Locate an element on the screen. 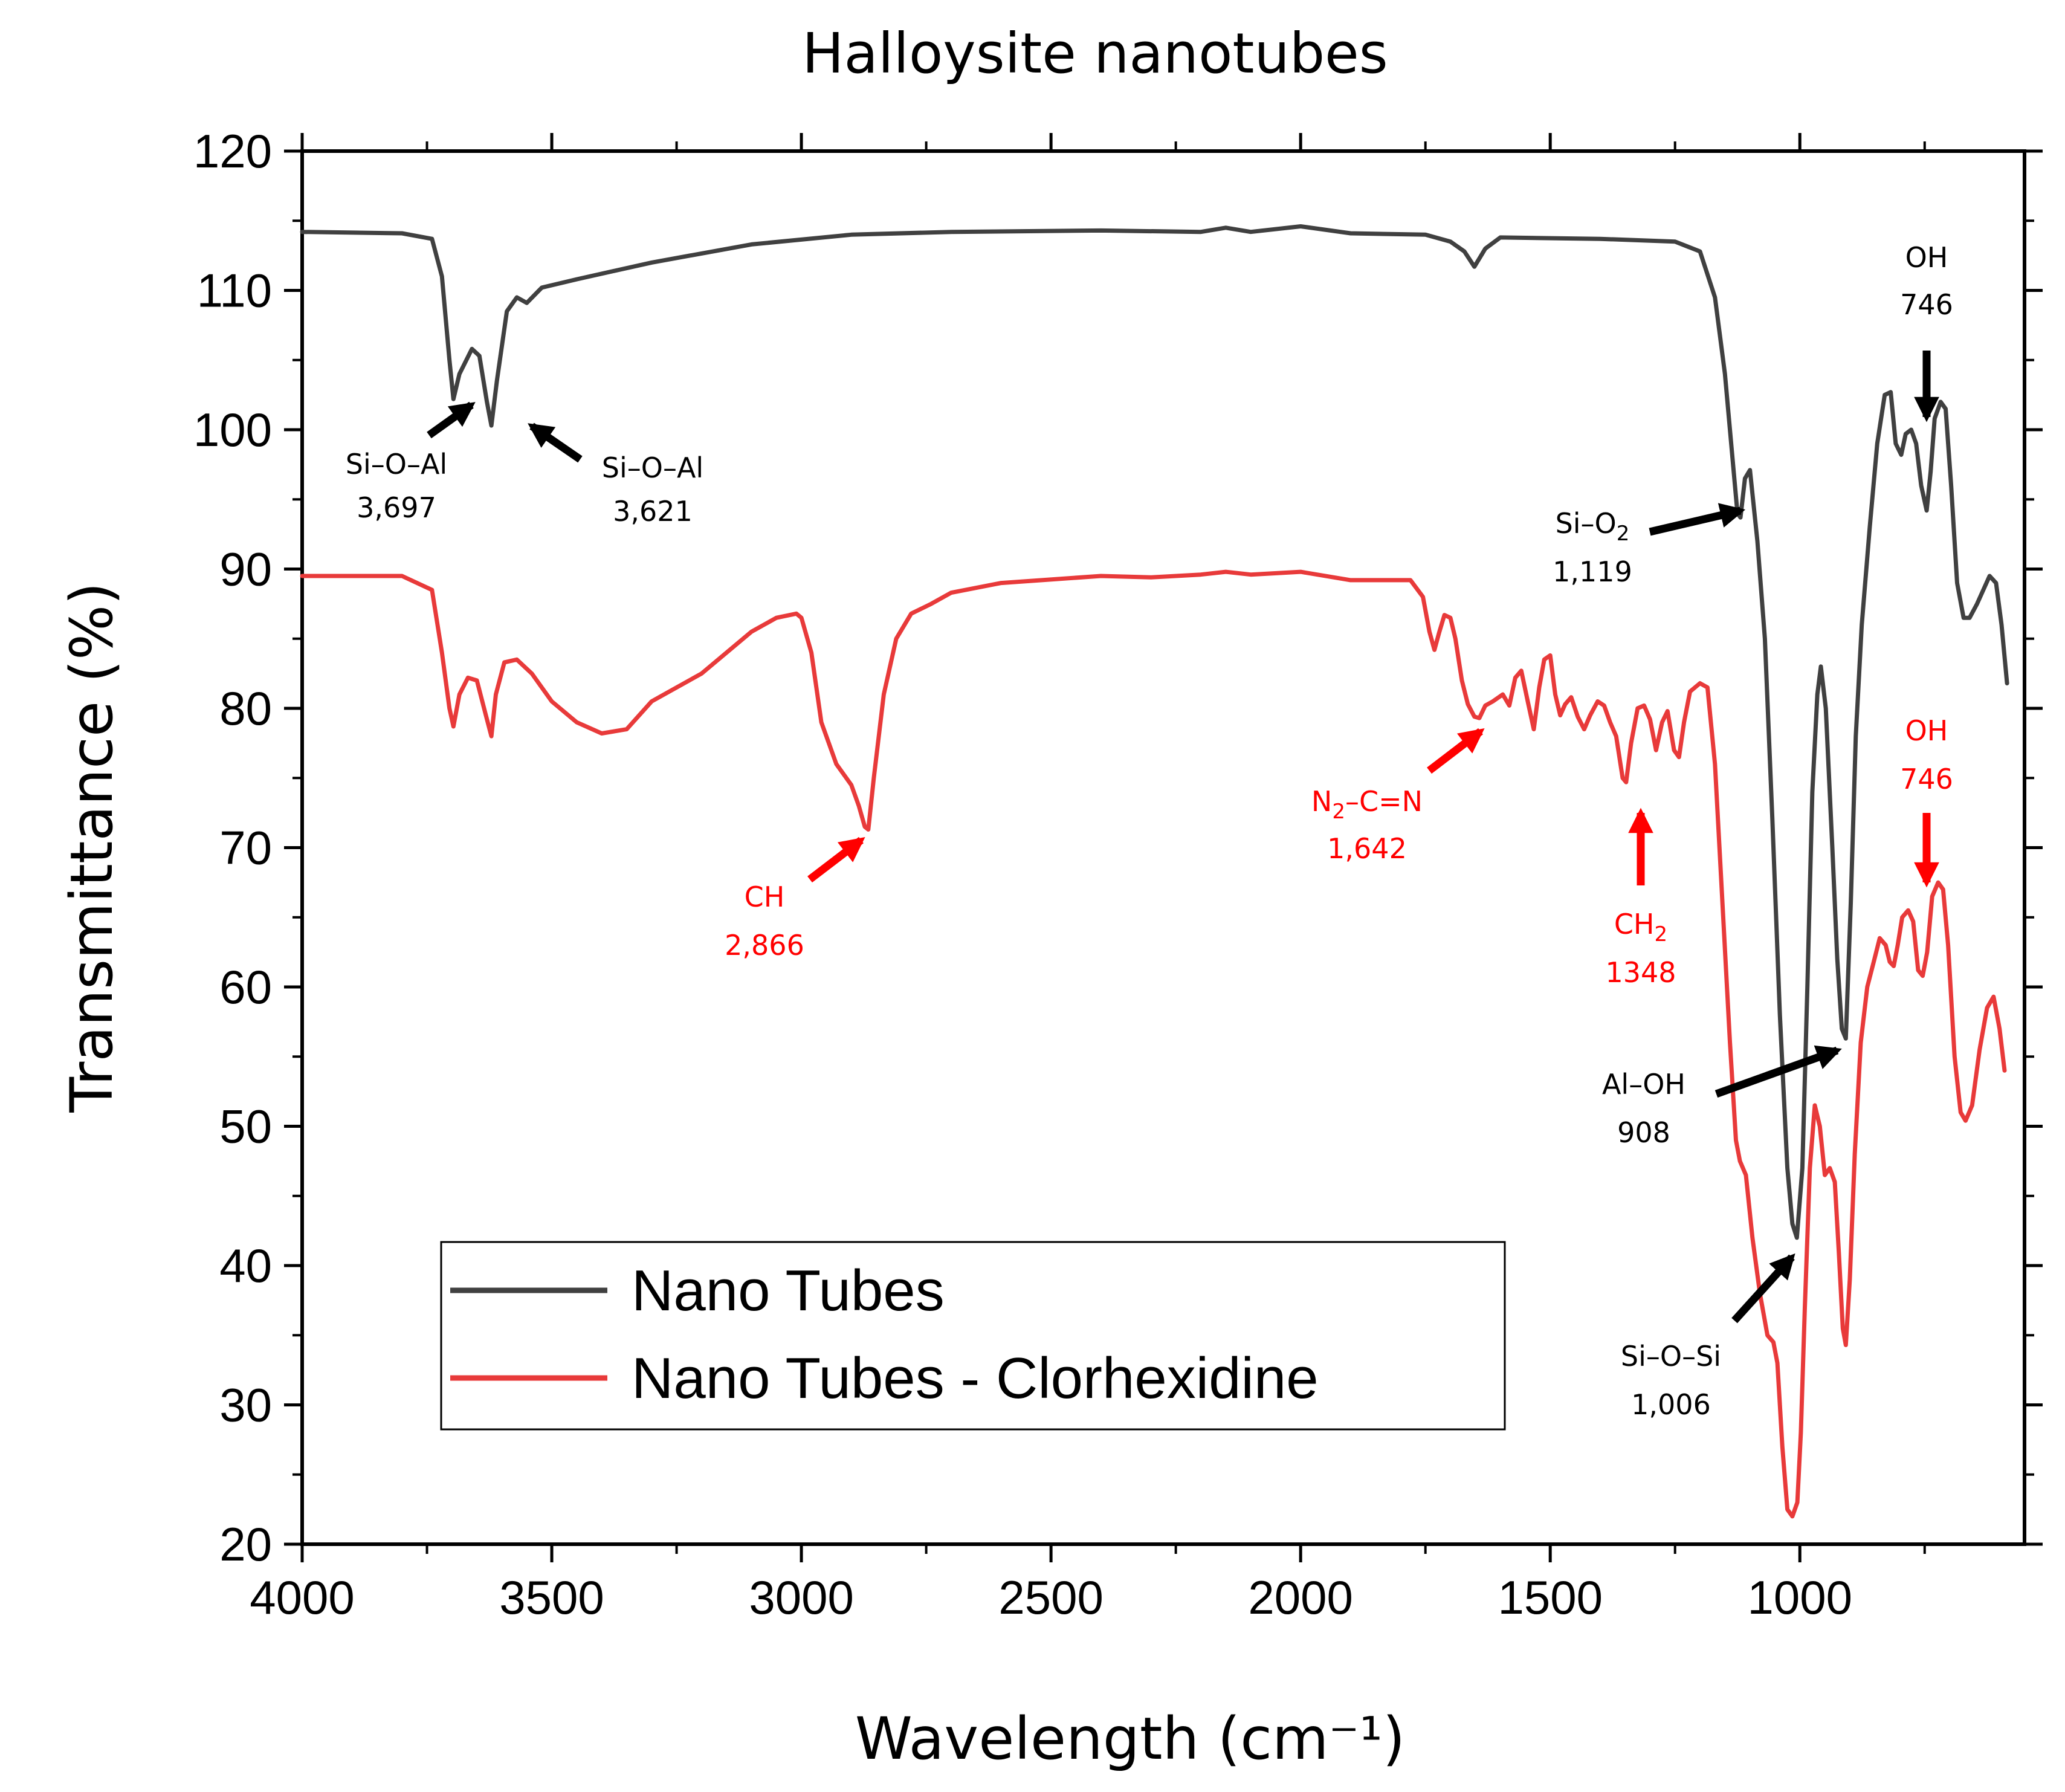 Image resolution: width=2065 pixels, height=1792 pixels. annotation-label: Si–O2 is located at coordinates (1593, 526).